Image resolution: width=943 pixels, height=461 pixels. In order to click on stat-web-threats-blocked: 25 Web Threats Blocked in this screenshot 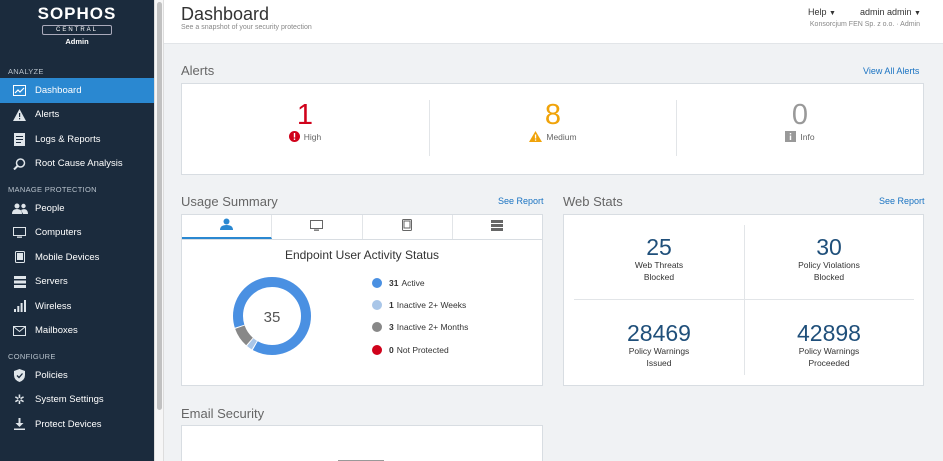, I will do `click(659, 259)`.